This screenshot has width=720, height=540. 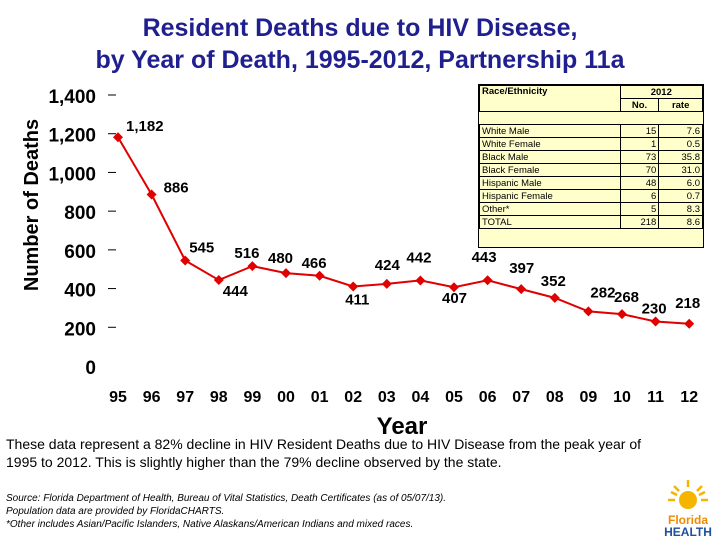 What do you see at coordinates (688, 494) in the screenshot?
I see `sun-icon` at bounding box center [688, 494].